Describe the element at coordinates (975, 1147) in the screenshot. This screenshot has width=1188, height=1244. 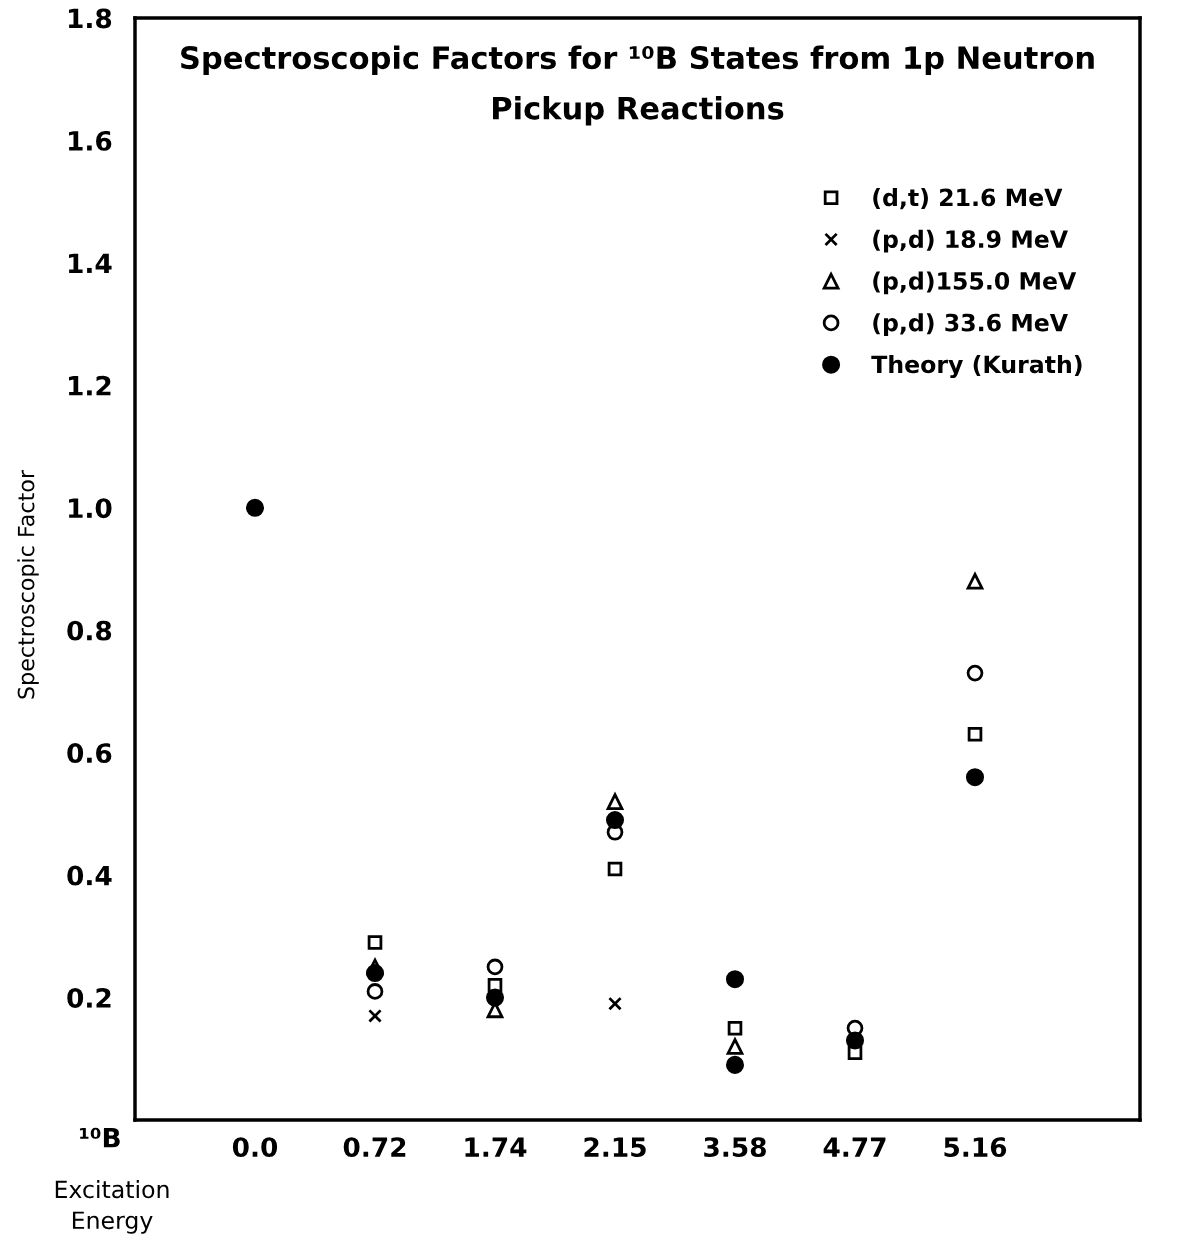
I see `x-tick-label: 5.16` at that location.